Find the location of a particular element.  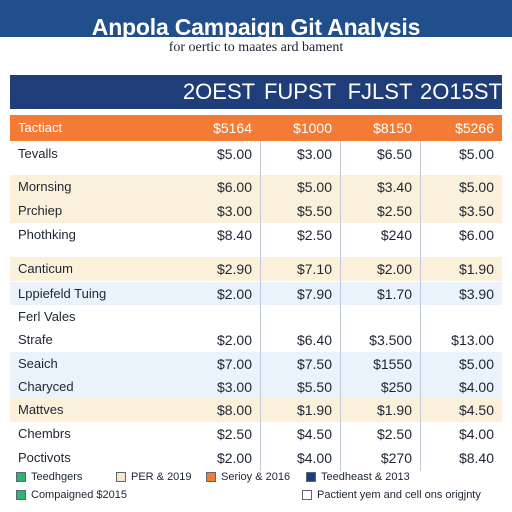

legend-label: Pactient yem and cell ons origjnty is located at coordinates (399, 495).